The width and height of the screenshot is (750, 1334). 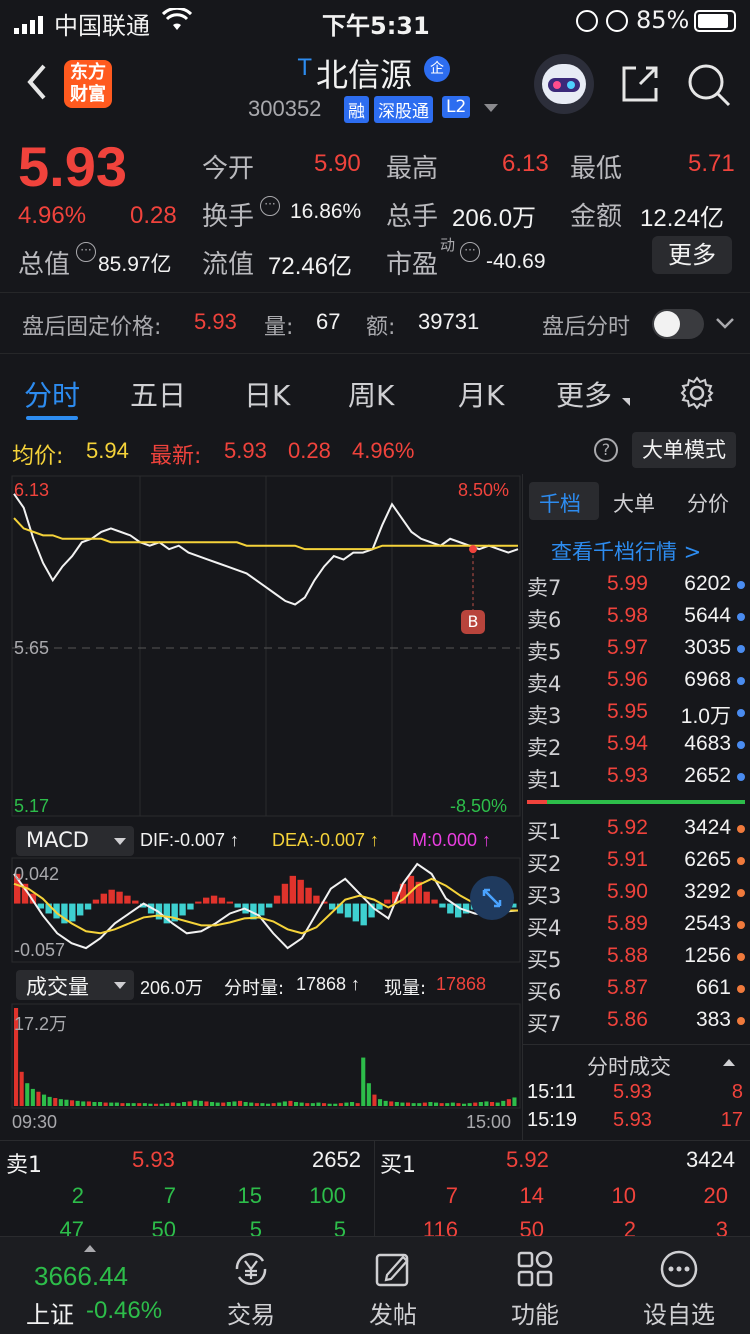 I want to click on ask-row: 卖7 5.99 6202, so click(x=636, y=584).